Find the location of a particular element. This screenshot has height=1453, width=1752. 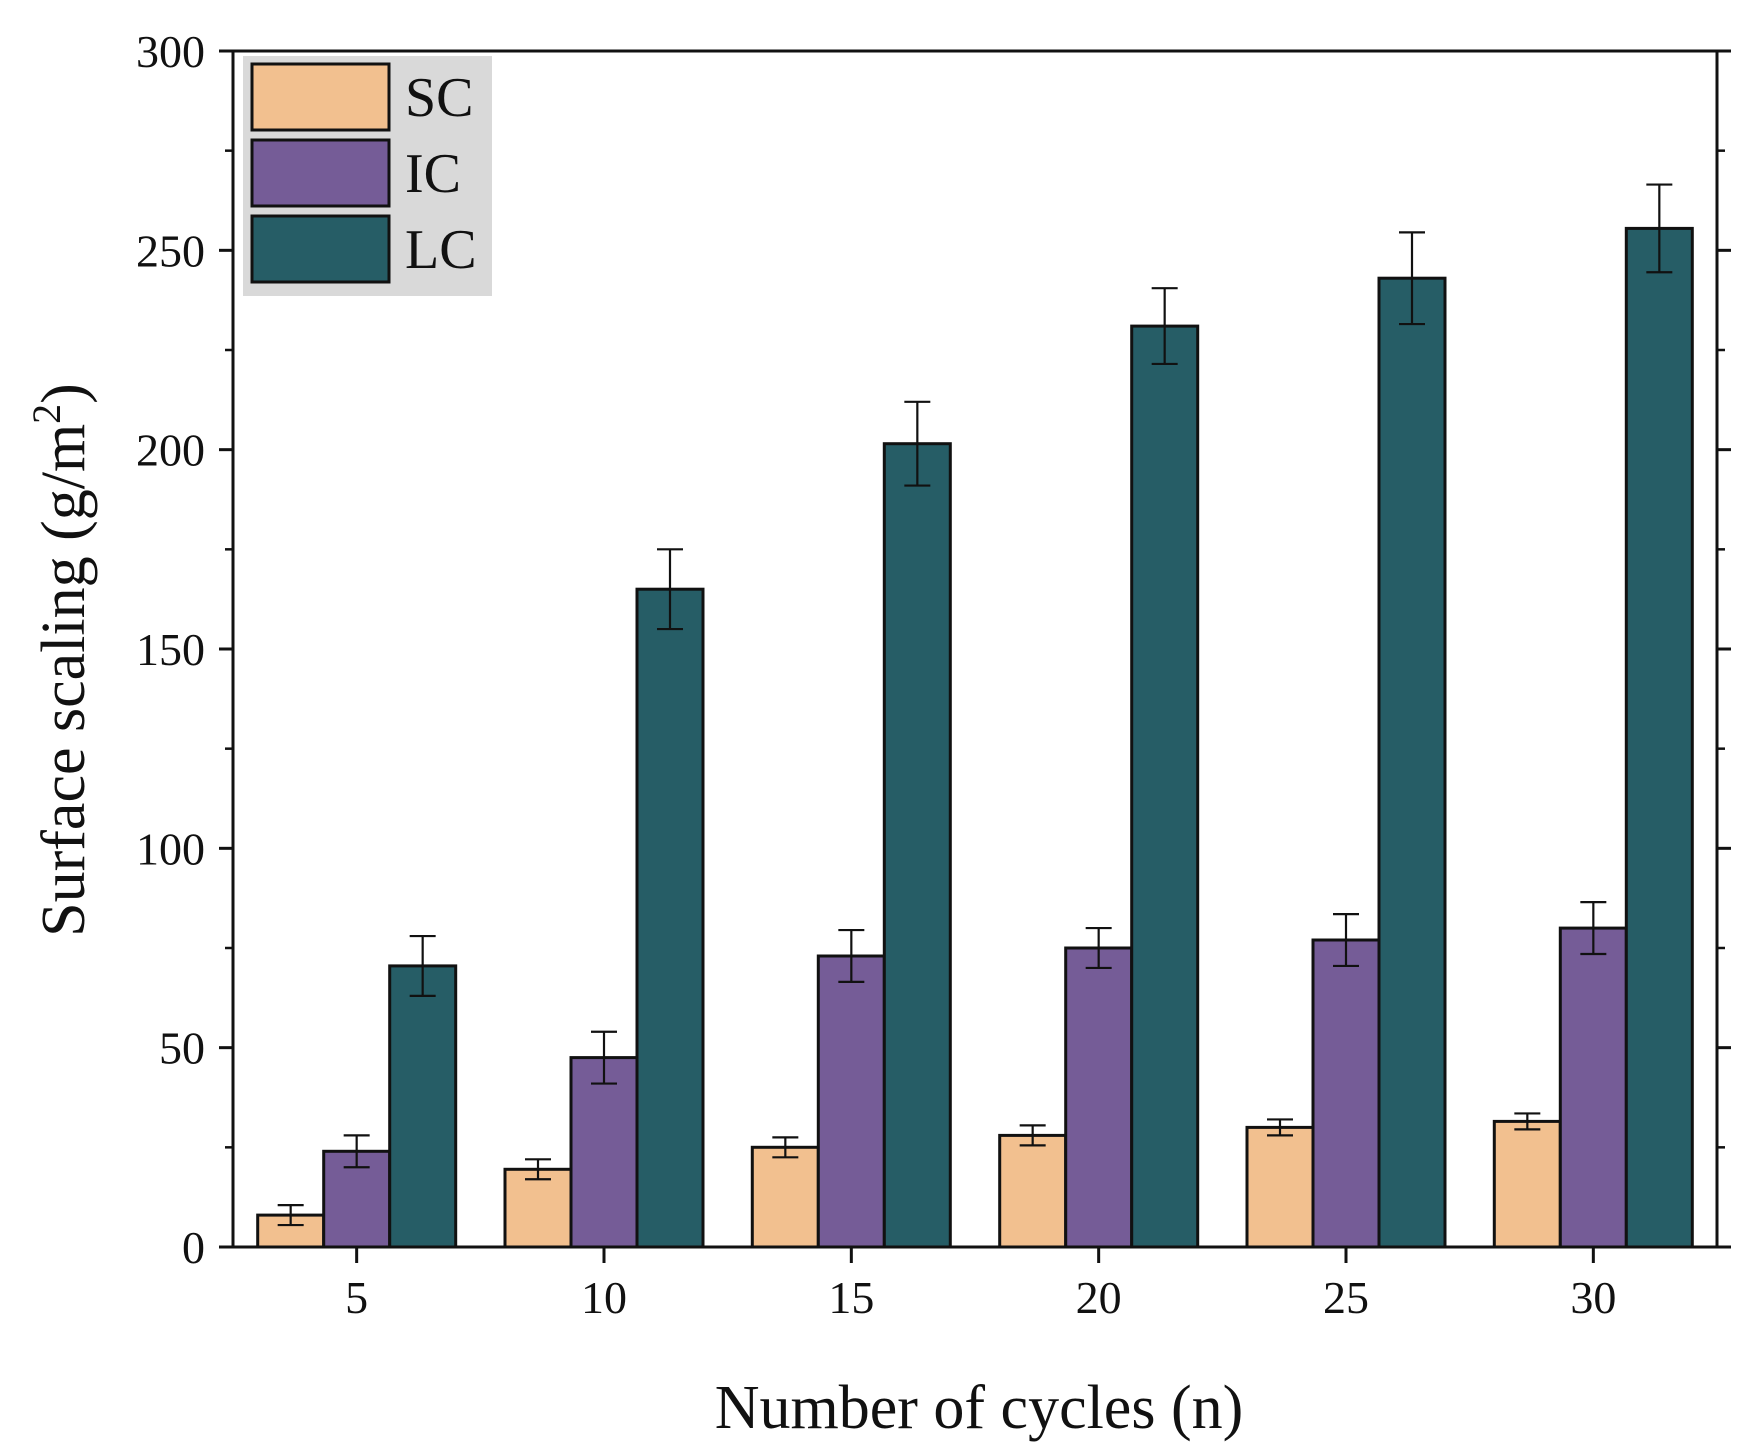

y-axis-title-close: ) is located at coordinates (64, 393).